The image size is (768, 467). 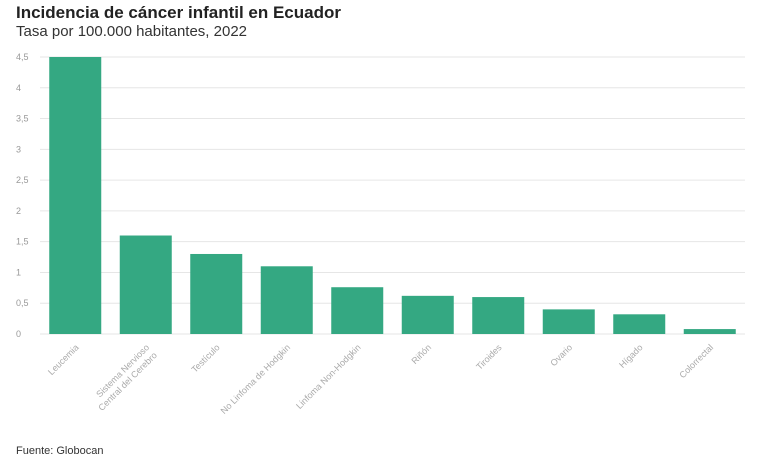 What do you see at coordinates (132, 31) in the screenshot?
I see `chart-subtitle: Tasa por 100.000 habitantes, 2022` at bounding box center [132, 31].